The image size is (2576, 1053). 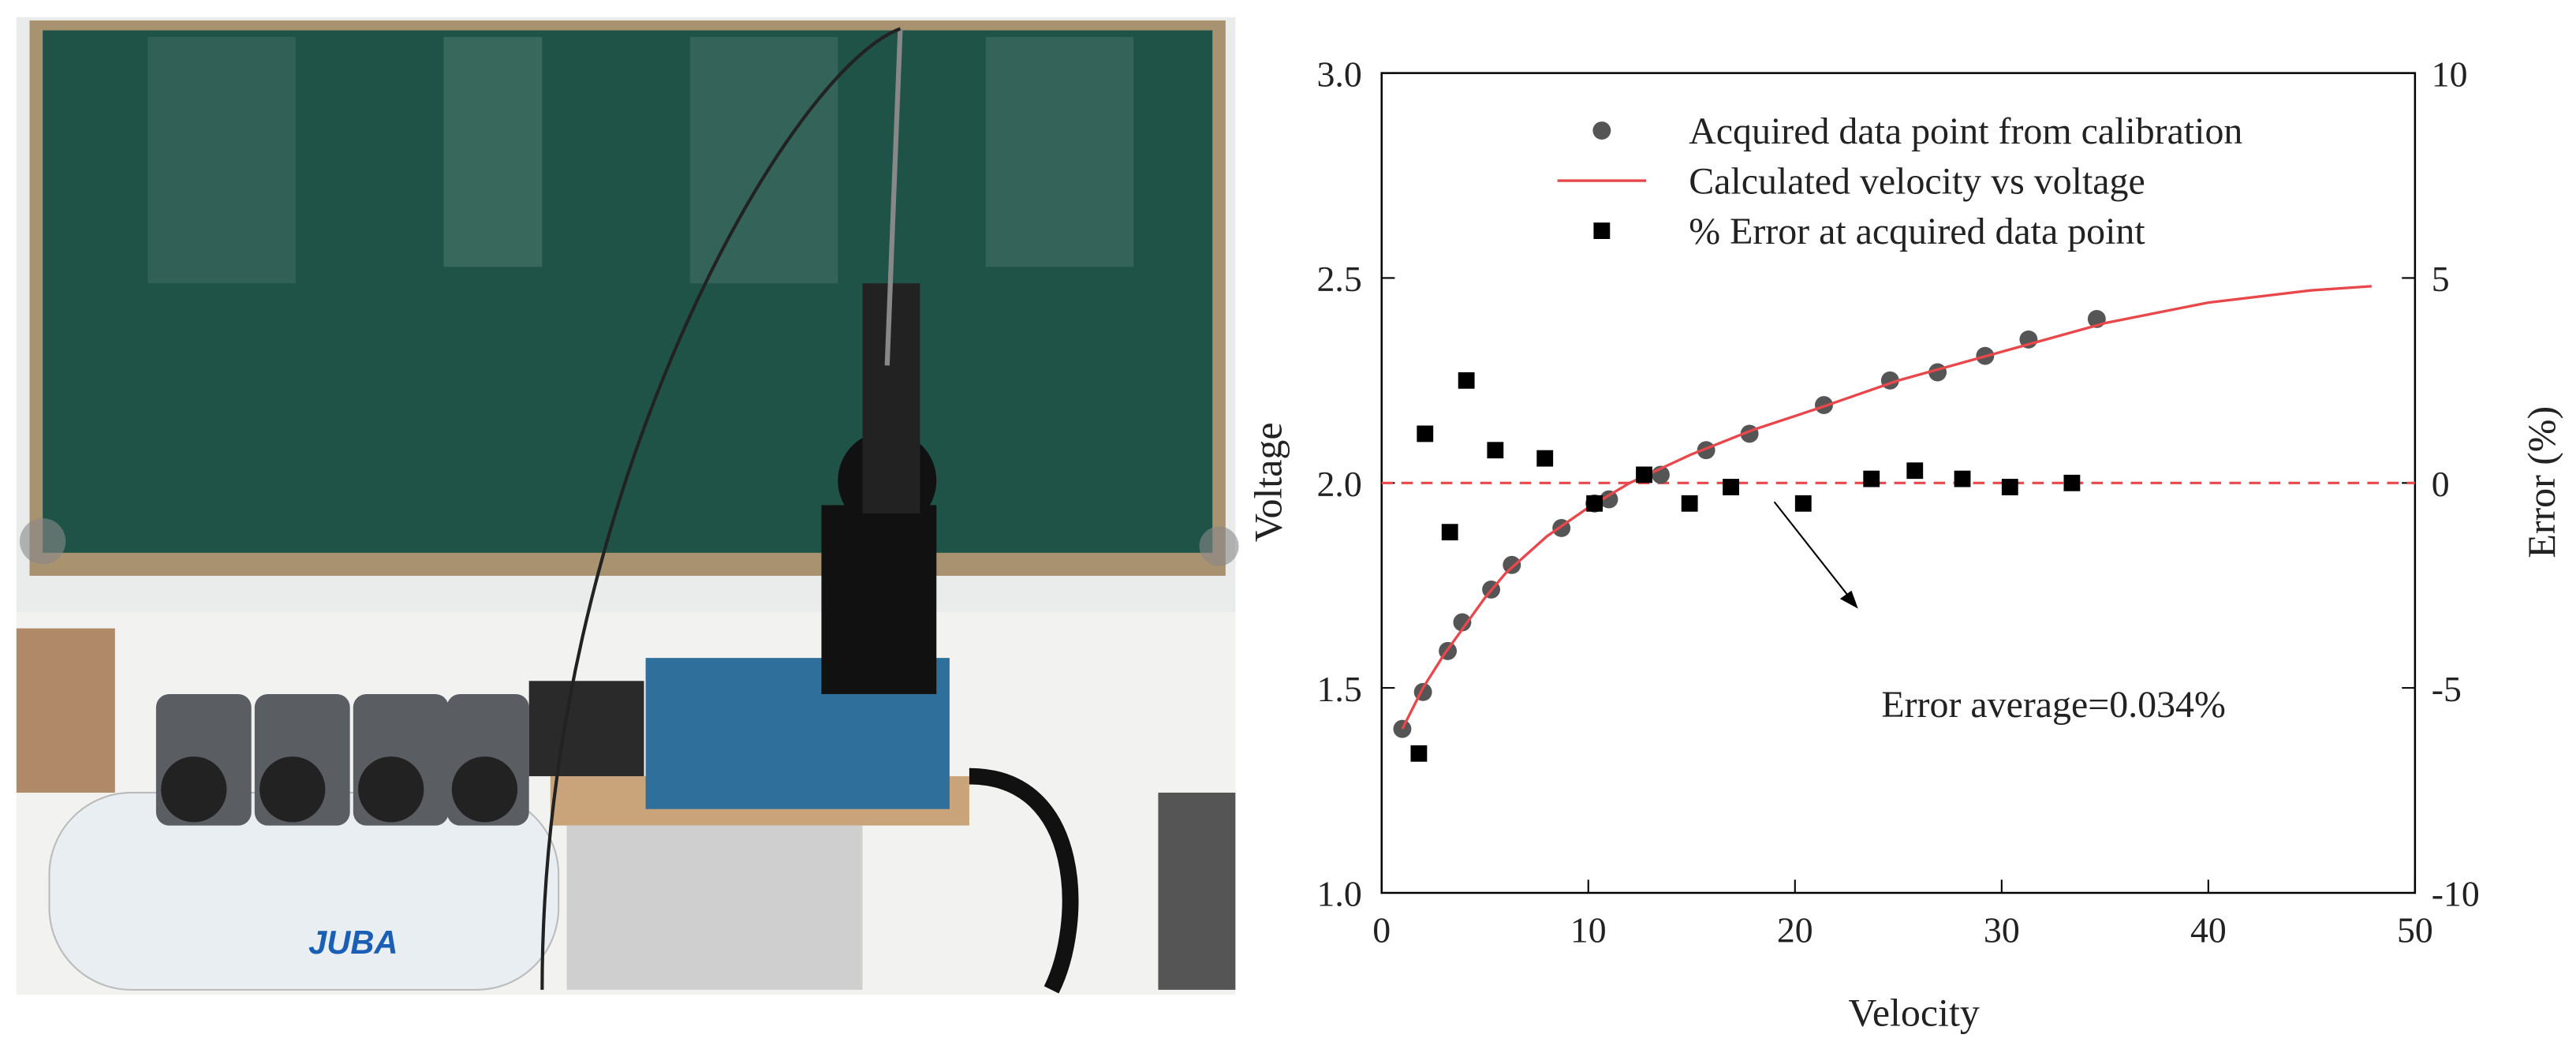 I want to click on arrow-head, so click(x=1848, y=599).